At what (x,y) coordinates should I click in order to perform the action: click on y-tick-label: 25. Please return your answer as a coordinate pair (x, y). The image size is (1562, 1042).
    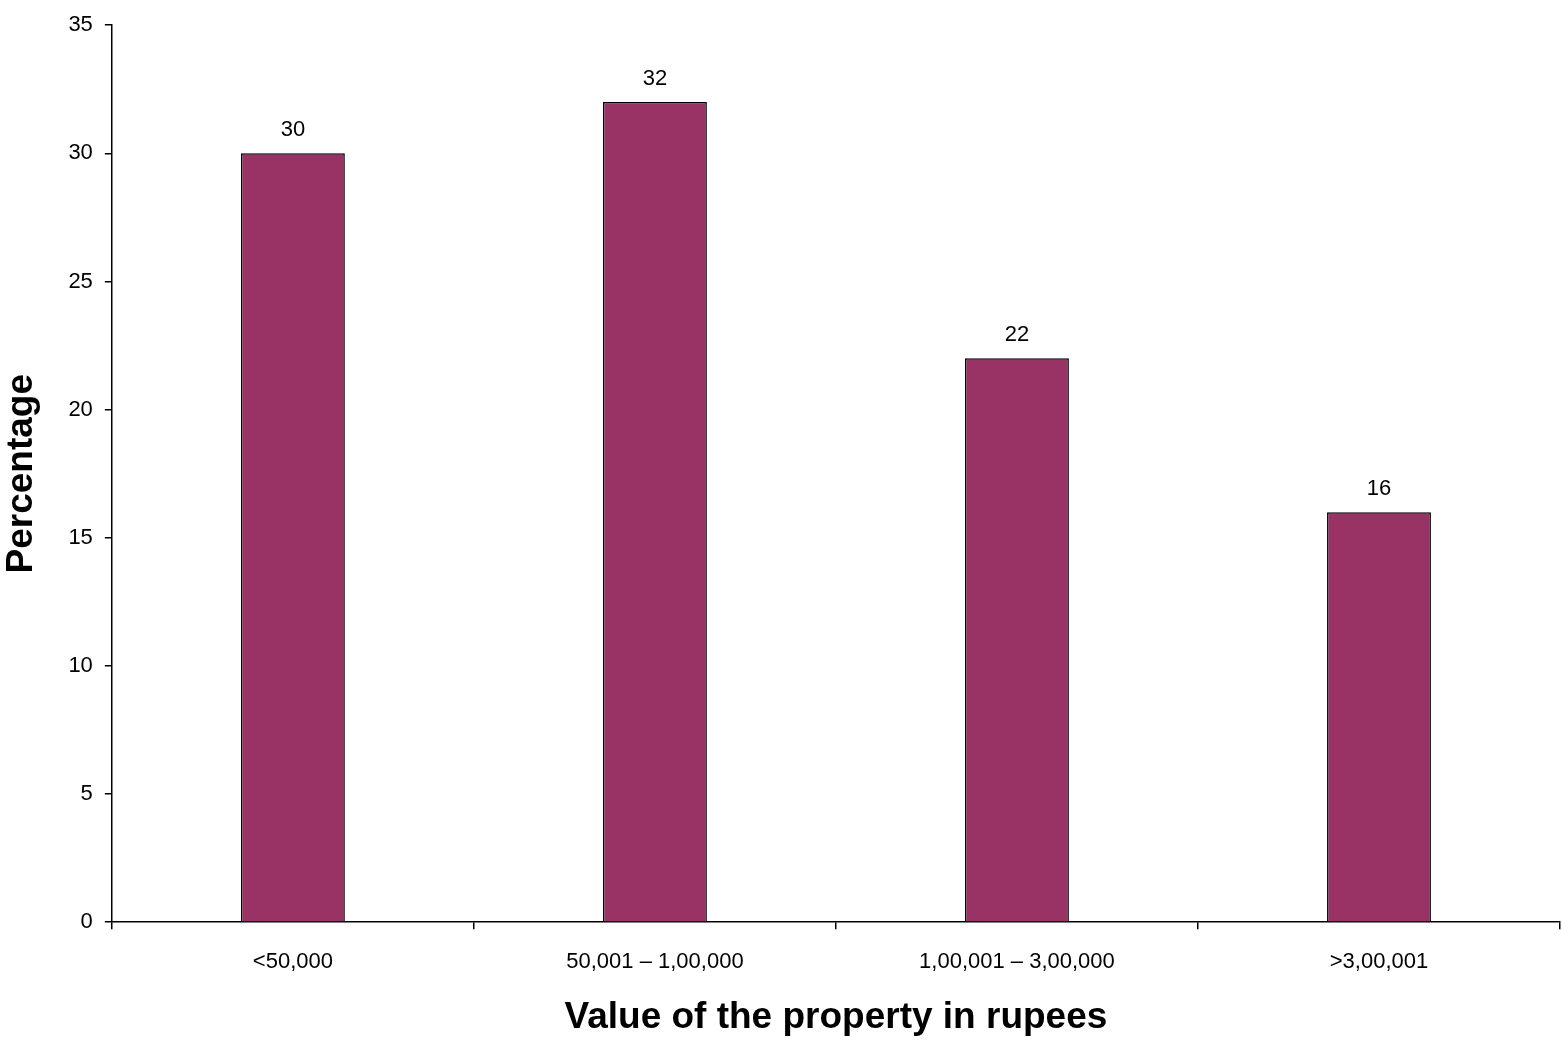
    Looking at the image, I should click on (80, 280).